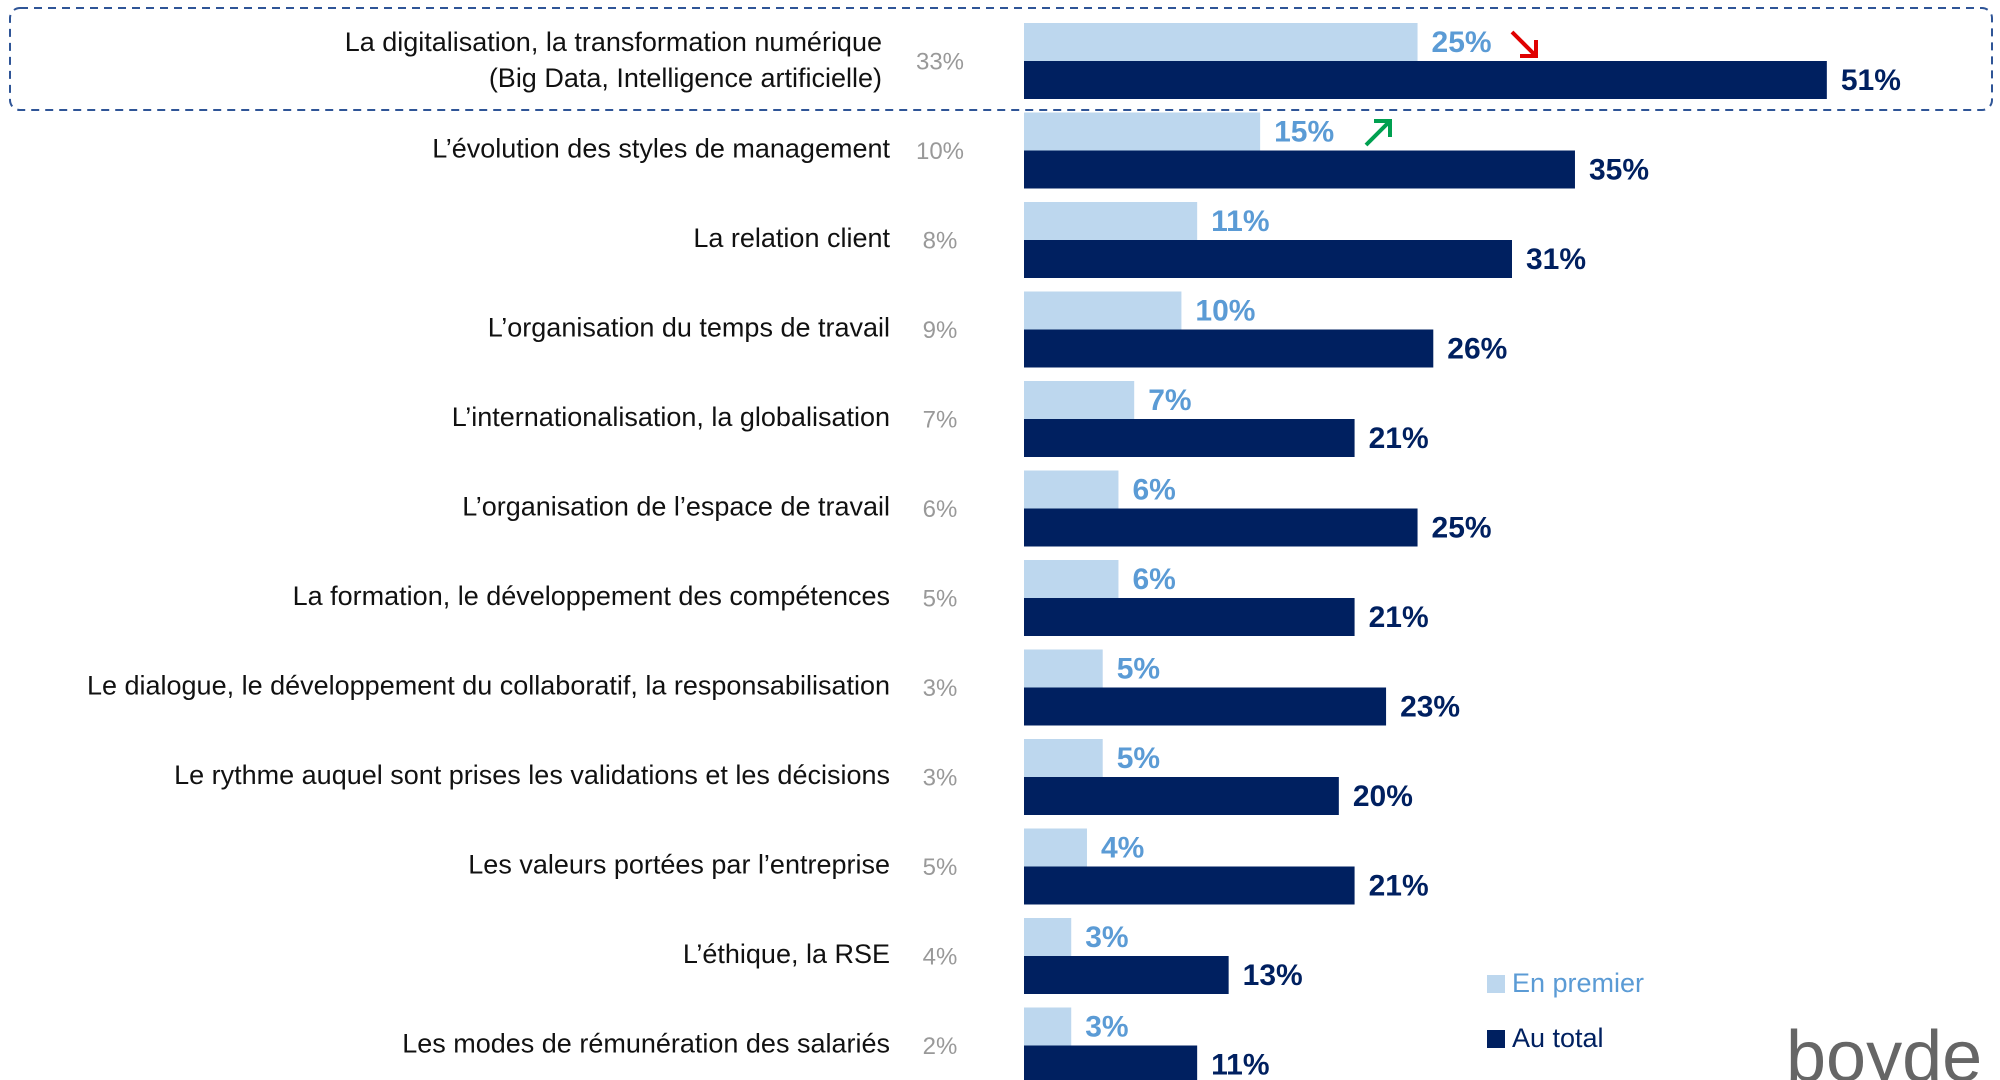 The image size is (2000, 1080). What do you see at coordinates (685, 78) in the screenshot?
I see `category-label: (Big Data, Intelligence artificielle)` at bounding box center [685, 78].